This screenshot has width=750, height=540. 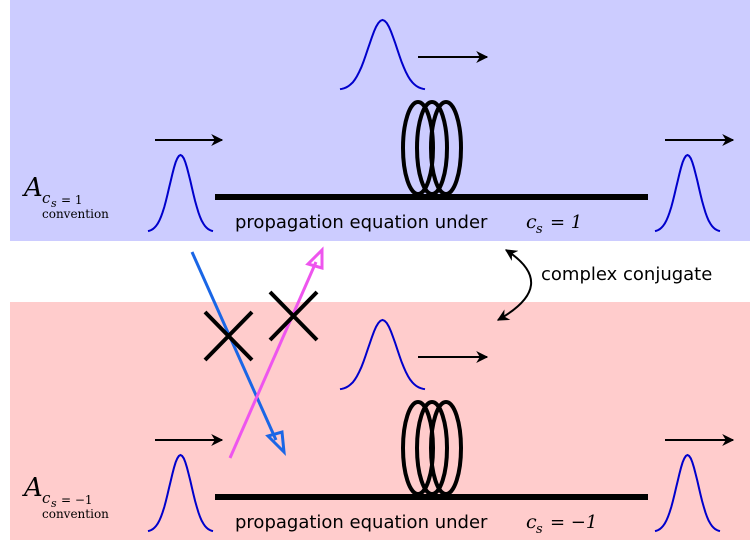 I want to click on eq-value: = 1, so click(x=566, y=222).